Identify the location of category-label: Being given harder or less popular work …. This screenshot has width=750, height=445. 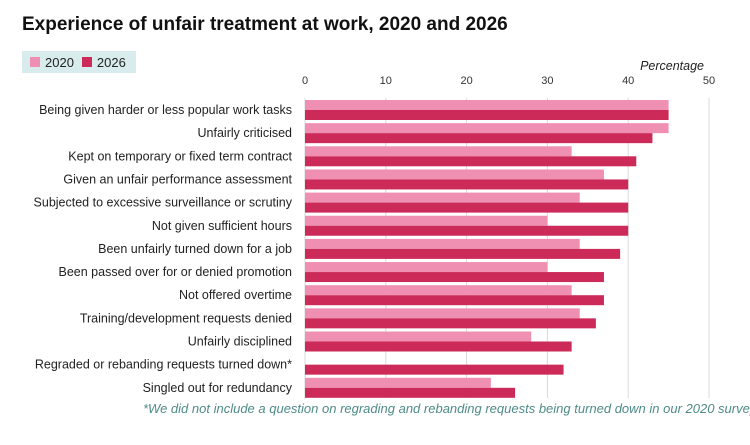
(165, 110).